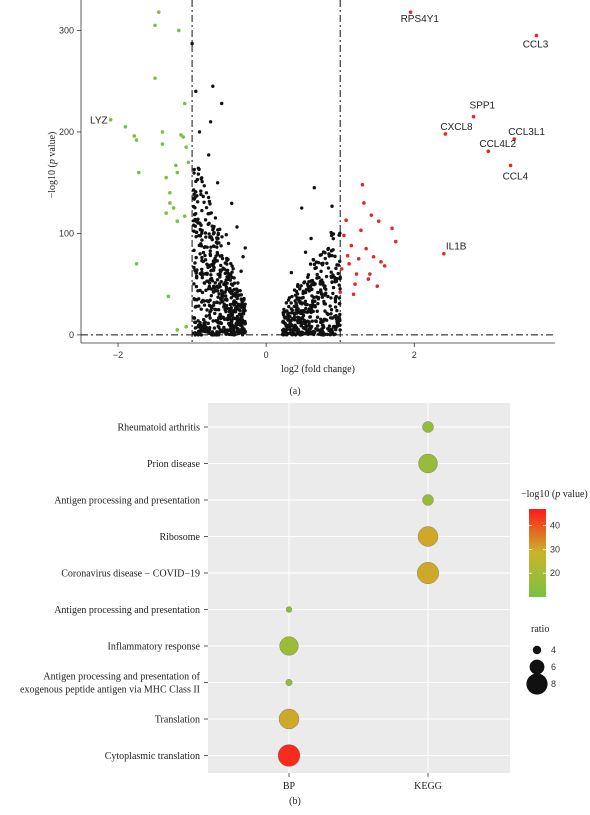 Image resolution: width=590 pixels, height=815 pixels. Describe the element at coordinates (540, 629) in the screenshot. I see `size-legend-title: ratio` at that location.